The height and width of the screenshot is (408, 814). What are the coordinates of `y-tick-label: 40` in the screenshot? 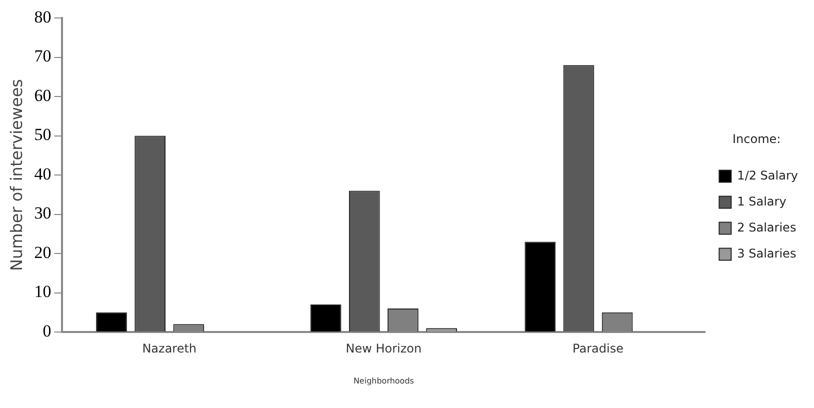 It's located at (43, 174).